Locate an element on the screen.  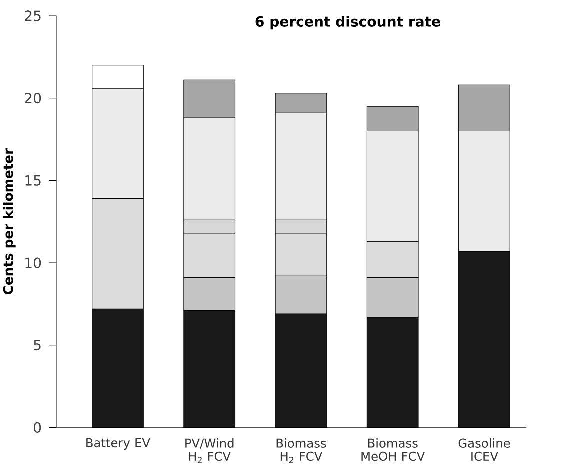
x-tick-label: PV/Wind H$_{2}$ FCV is located at coordinates (210, 451).